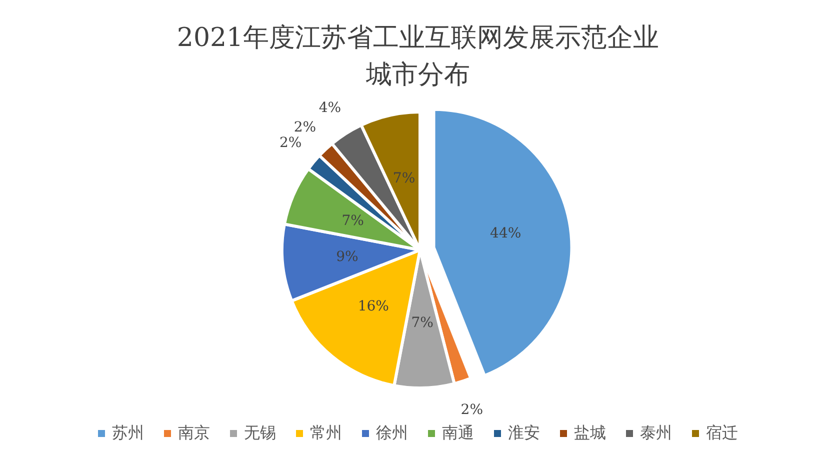 Image resolution: width=836 pixels, height=462 pixels. Describe the element at coordinates (326, 433) in the screenshot. I see `legend-label: 常州` at that location.